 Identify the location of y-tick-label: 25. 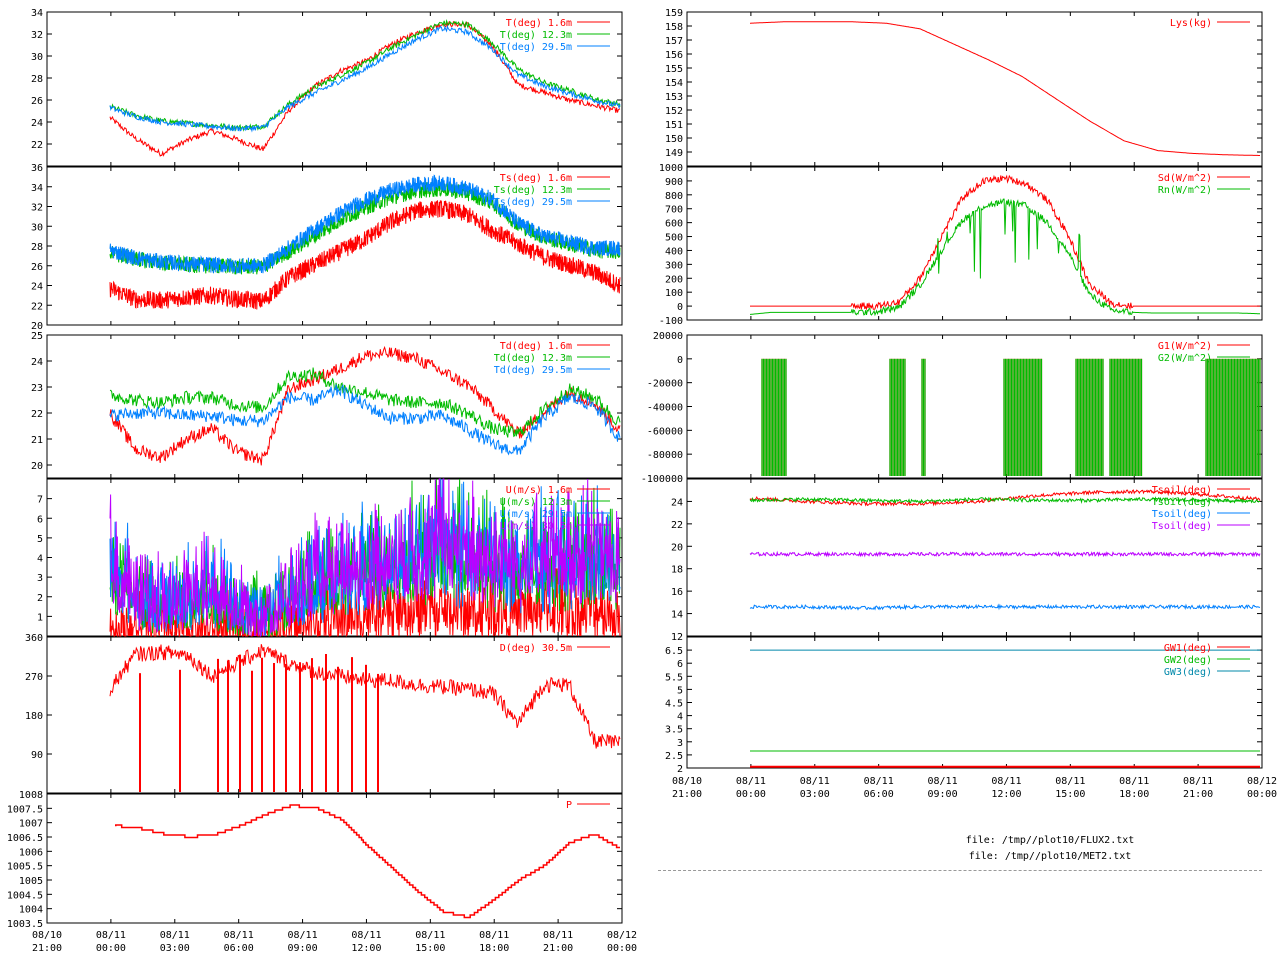
(37, 336).